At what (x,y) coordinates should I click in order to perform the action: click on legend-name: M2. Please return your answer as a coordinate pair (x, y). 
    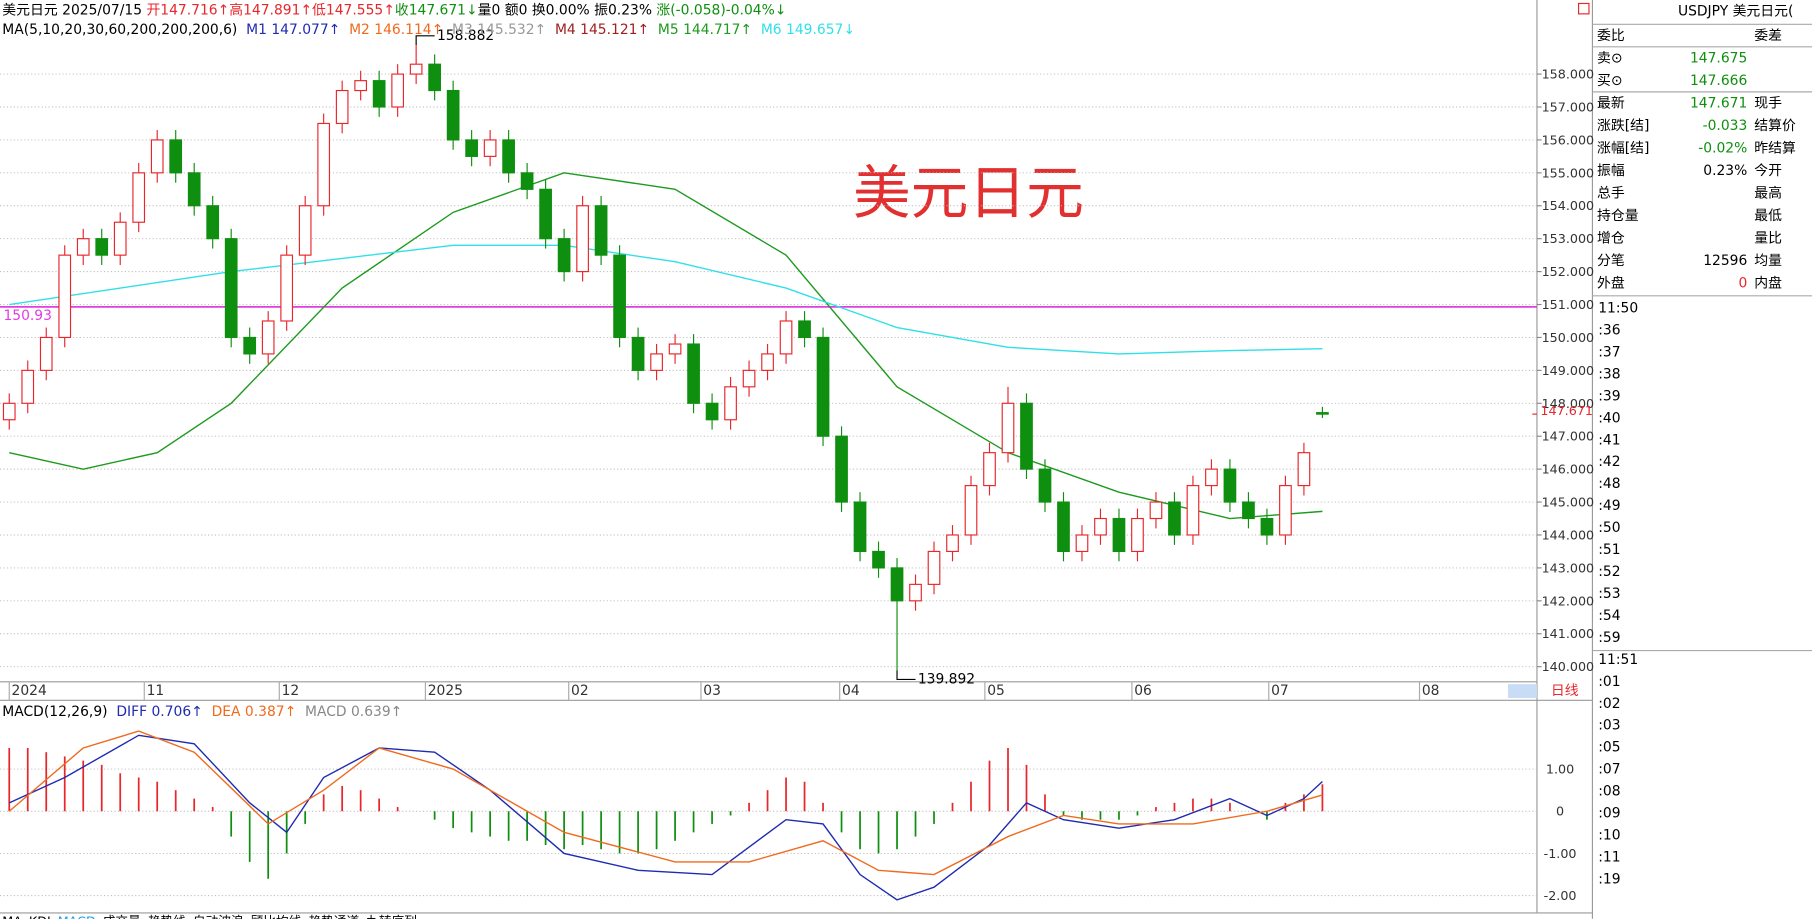
    Looking at the image, I should click on (359, 30).